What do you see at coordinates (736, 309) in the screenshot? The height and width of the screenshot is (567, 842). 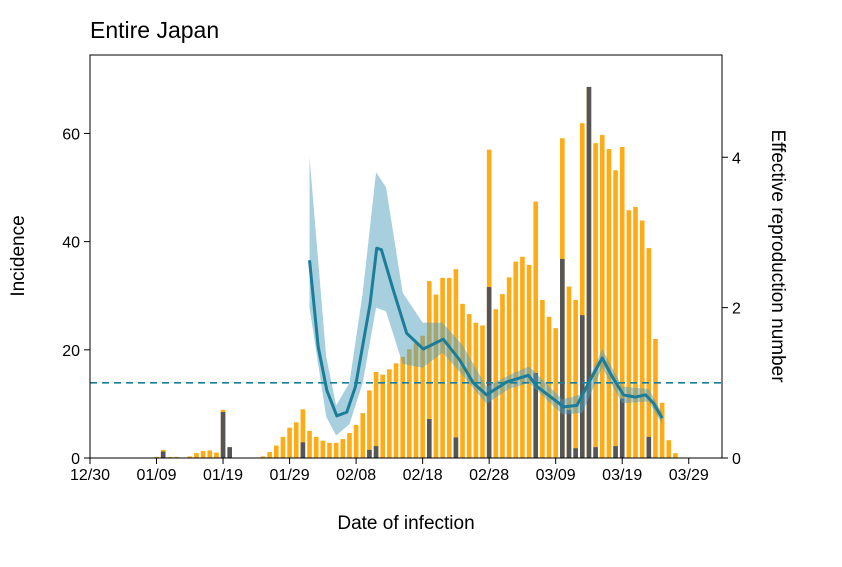 I see `y2-tick-label: 2` at bounding box center [736, 309].